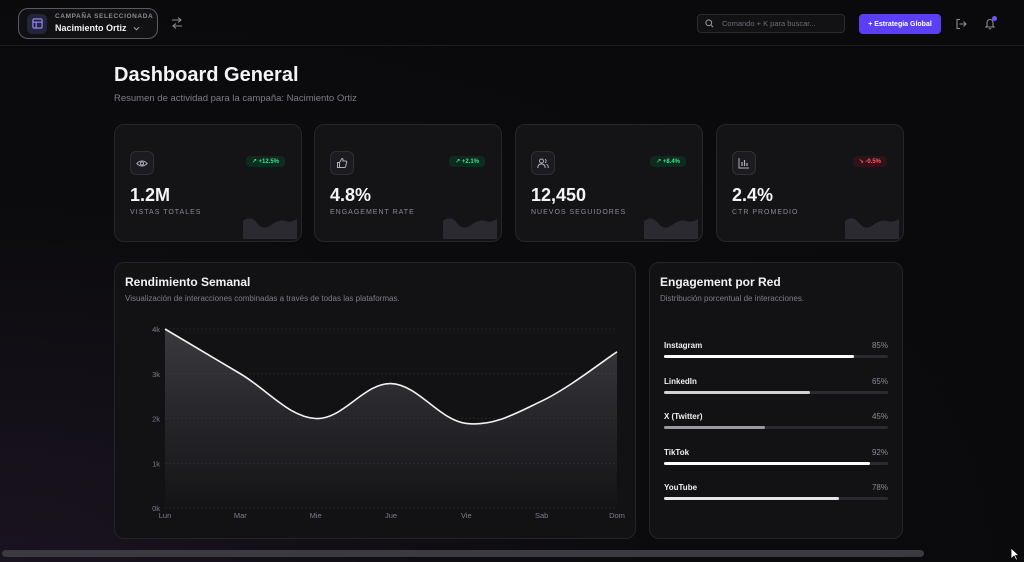 Image resolution: width=1024 pixels, height=562 pixels. I want to click on stat-card-views: ↗ +12.5% 1.2M VISTAS TOTALES, so click(208, 183).